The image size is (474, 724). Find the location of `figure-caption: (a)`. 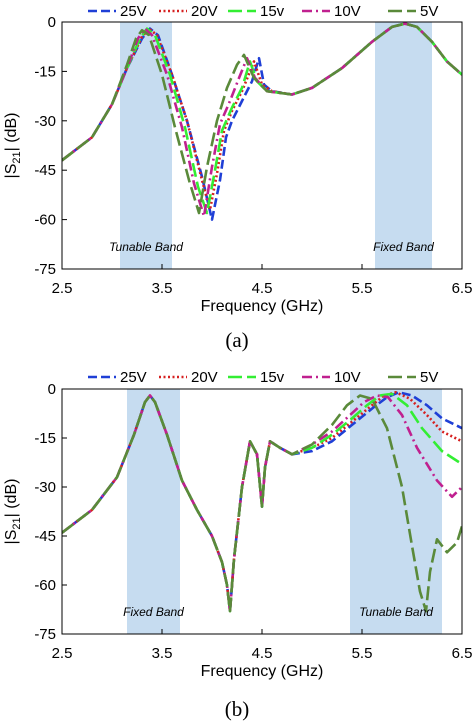

figure-caption: (a) is located at coordinates (236, 340).